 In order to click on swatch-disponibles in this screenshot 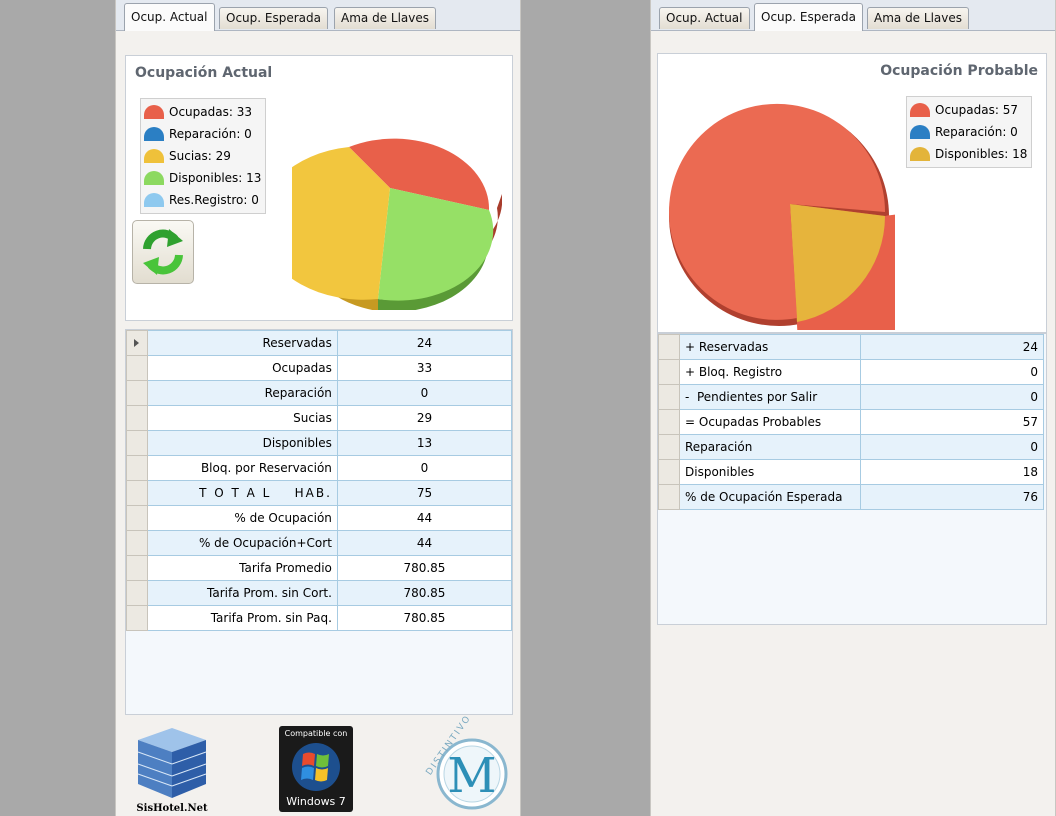, I will do `click(920, 154)`.